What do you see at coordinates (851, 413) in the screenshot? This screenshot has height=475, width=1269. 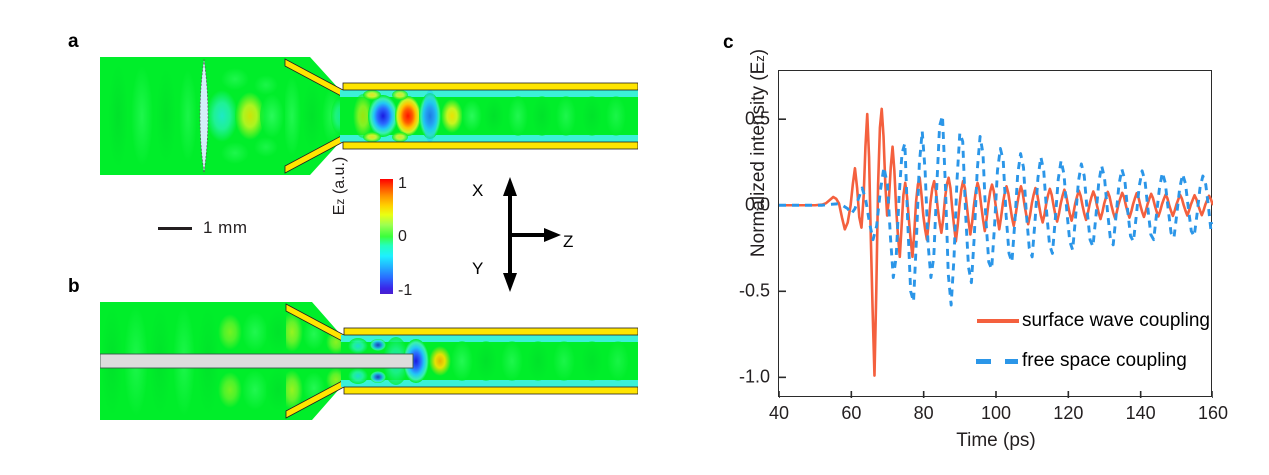 I see `x-tick-label: 60` at bounding box center [851, 413].